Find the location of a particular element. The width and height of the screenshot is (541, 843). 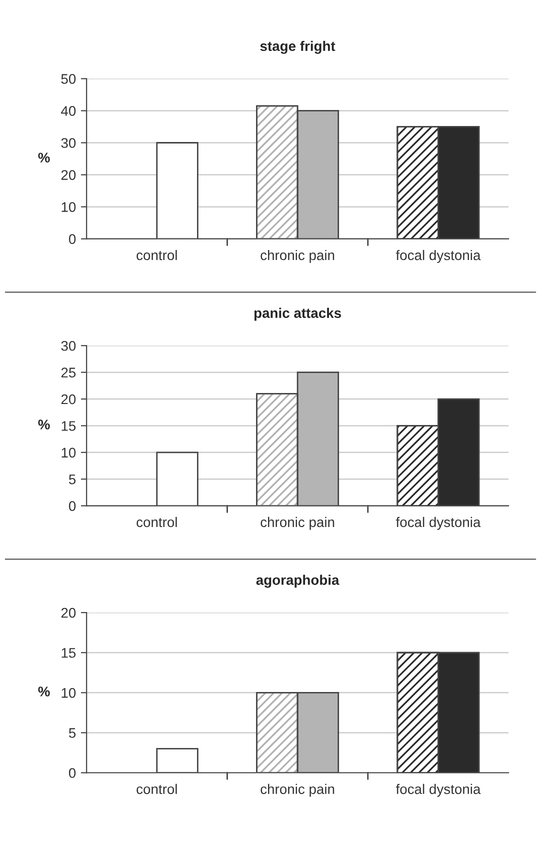

chart-title: stage fright is located at coordinates (298, 47).